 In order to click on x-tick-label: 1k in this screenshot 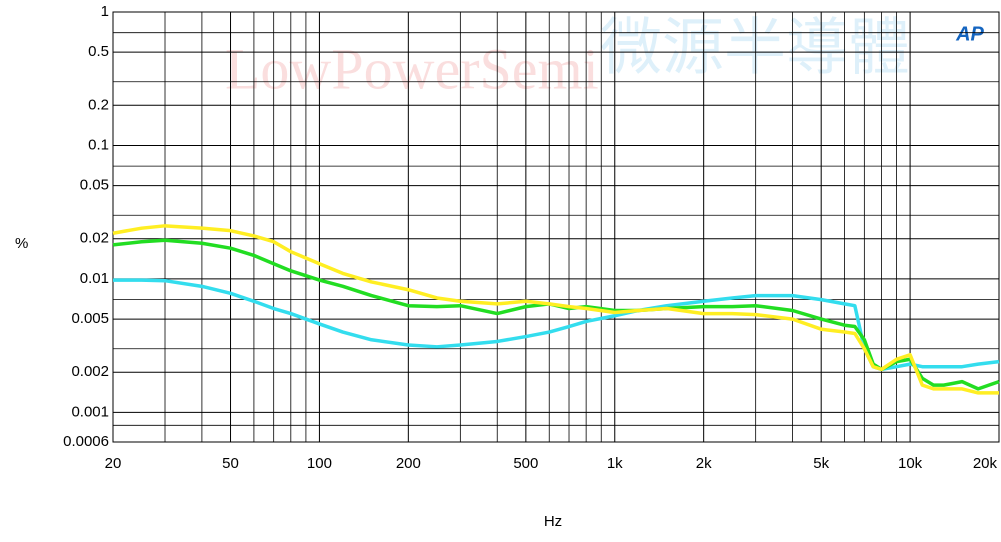, I will do `click(615, 463)`.